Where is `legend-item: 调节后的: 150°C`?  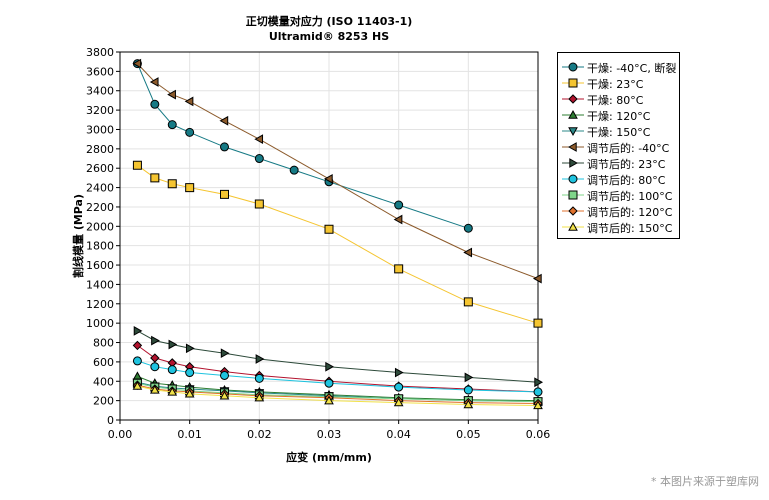
legend-item: 调节后的: 150°C is located at coordinates (618, 227).